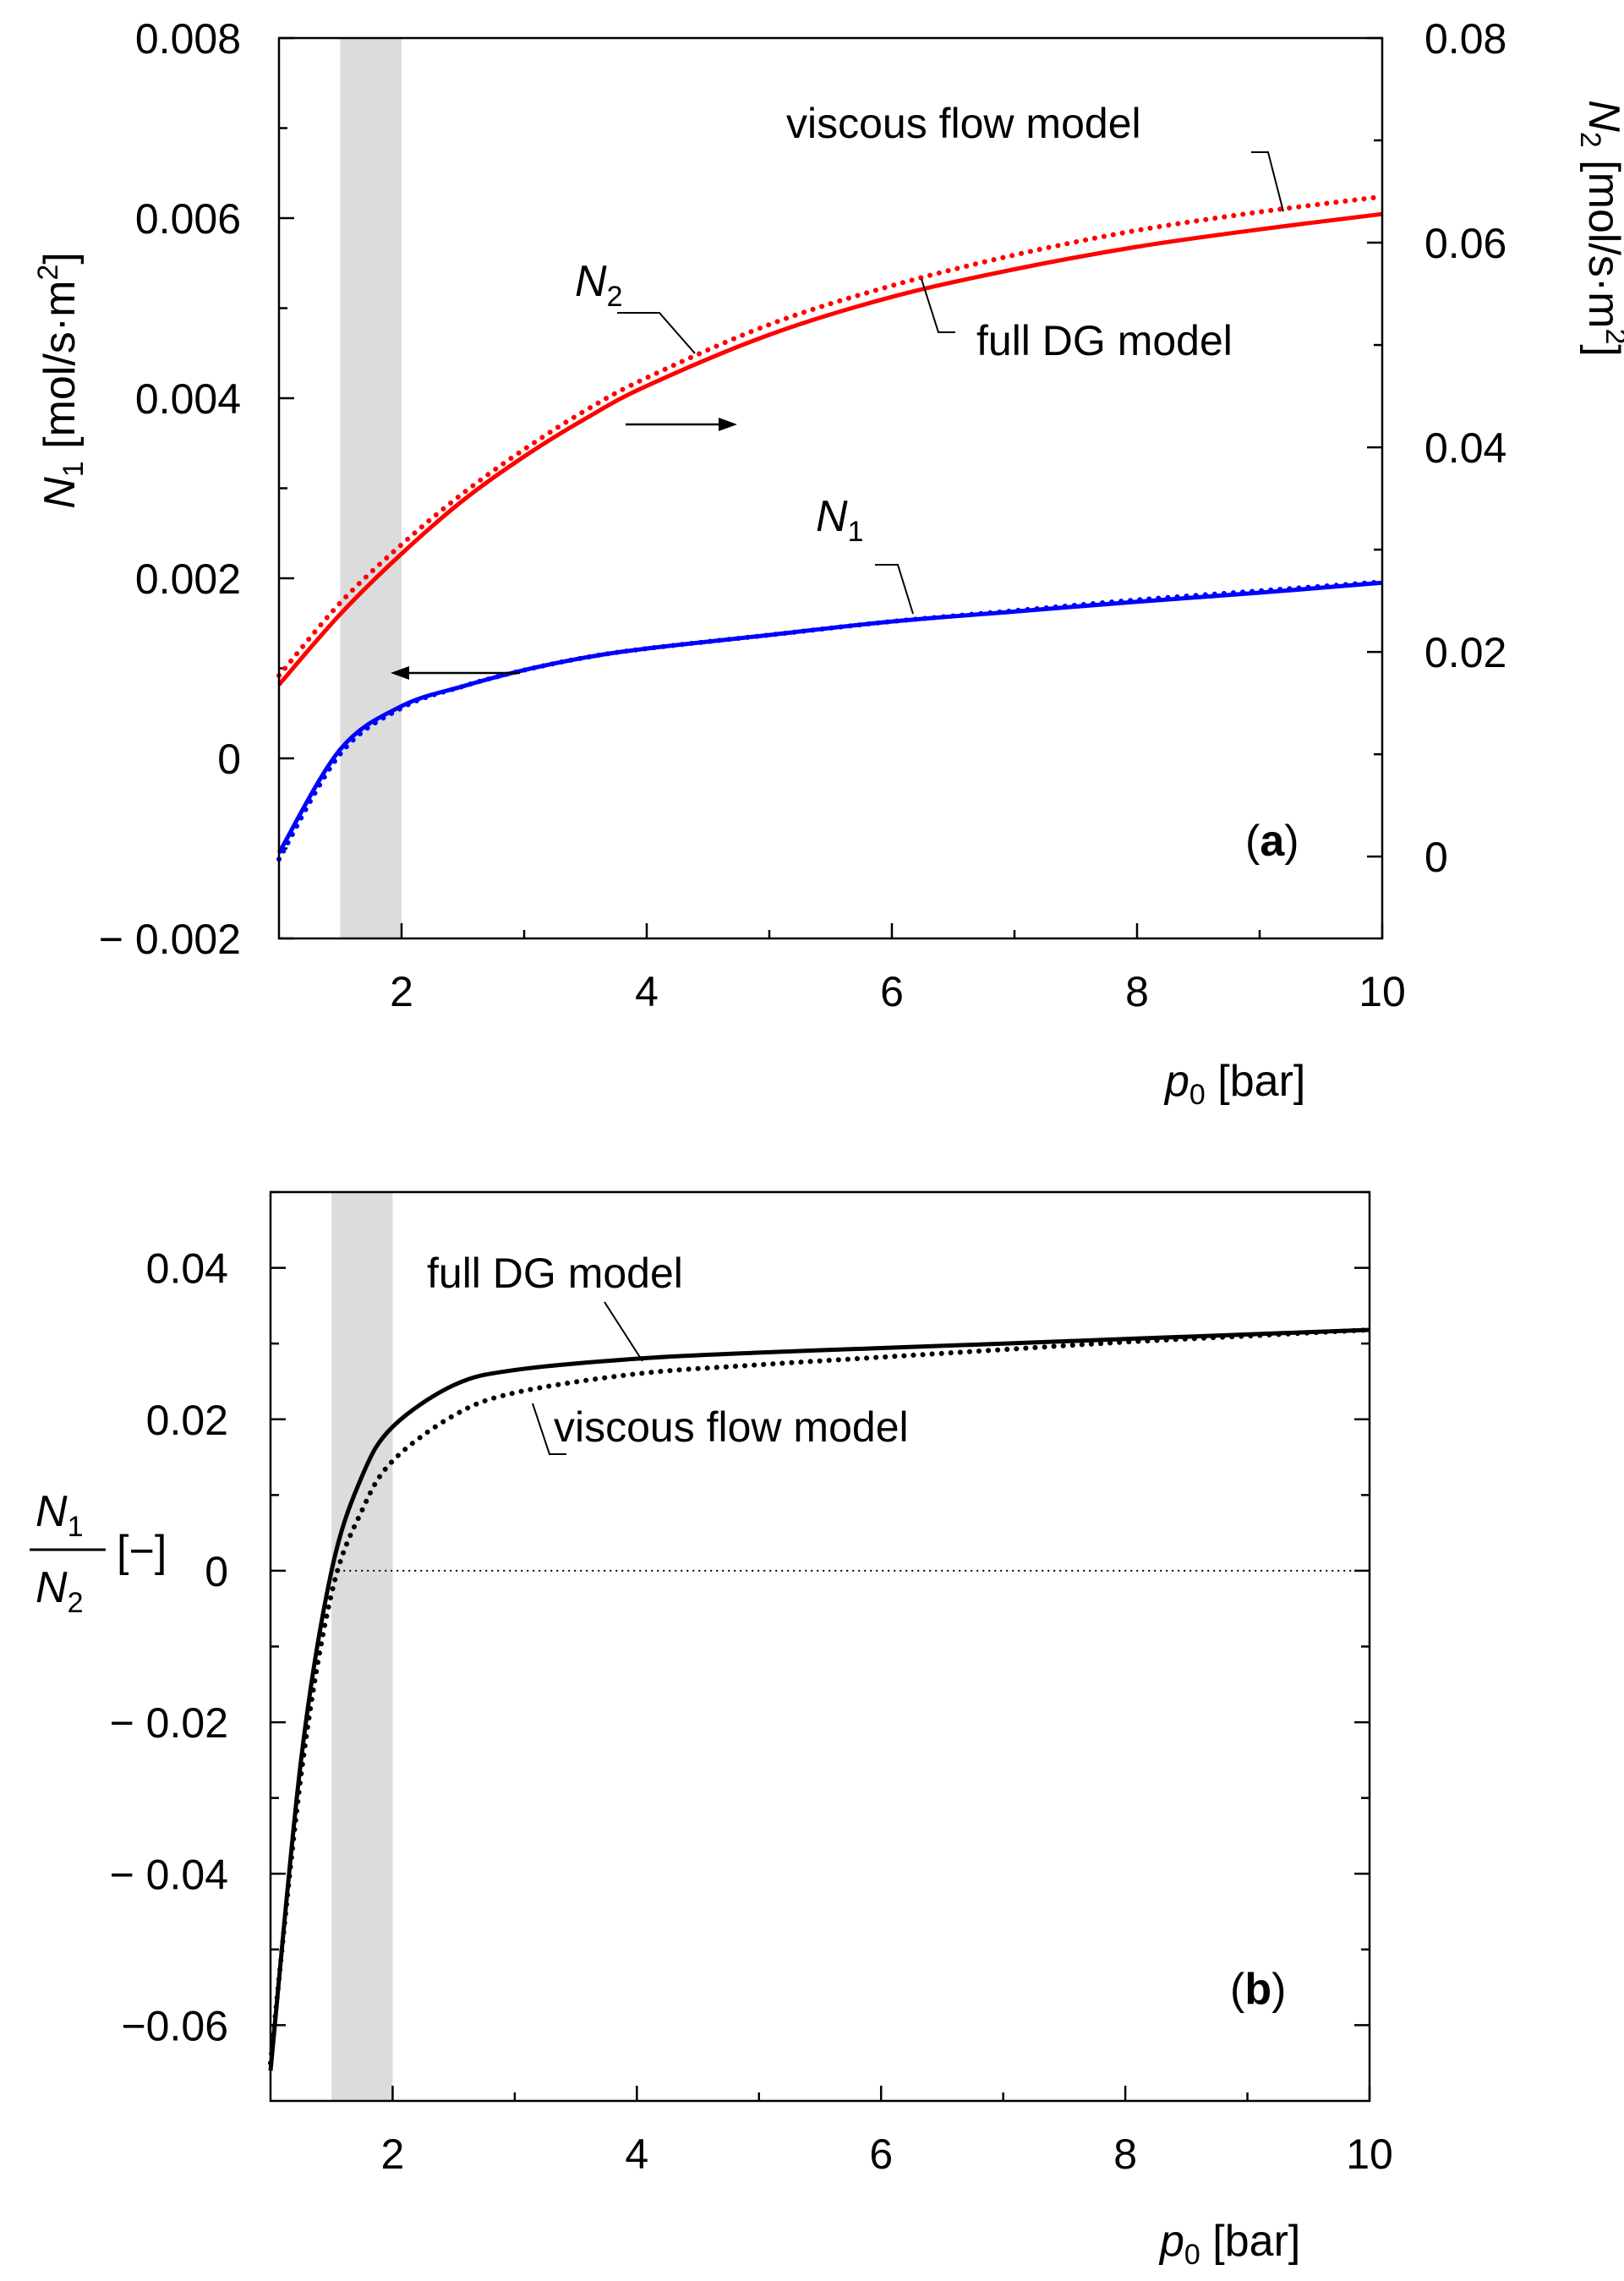 Image resolution: width=1624 pixels, height=2281 pixels. I want to click on arrow-to-left-axis, so click(455, 673).